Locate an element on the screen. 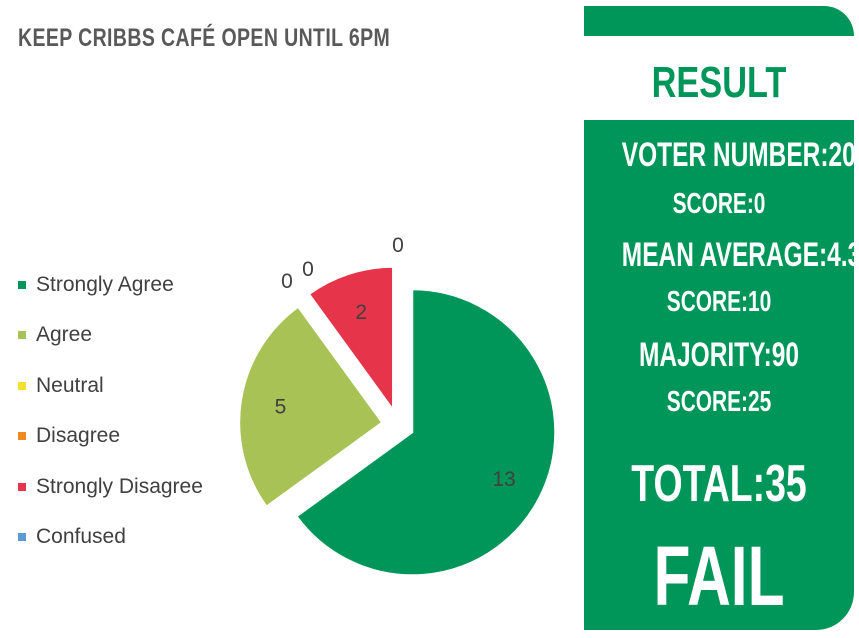 This screenshot has width=859, height=638. slice-label: 13 is located at coordinates (503, 479).